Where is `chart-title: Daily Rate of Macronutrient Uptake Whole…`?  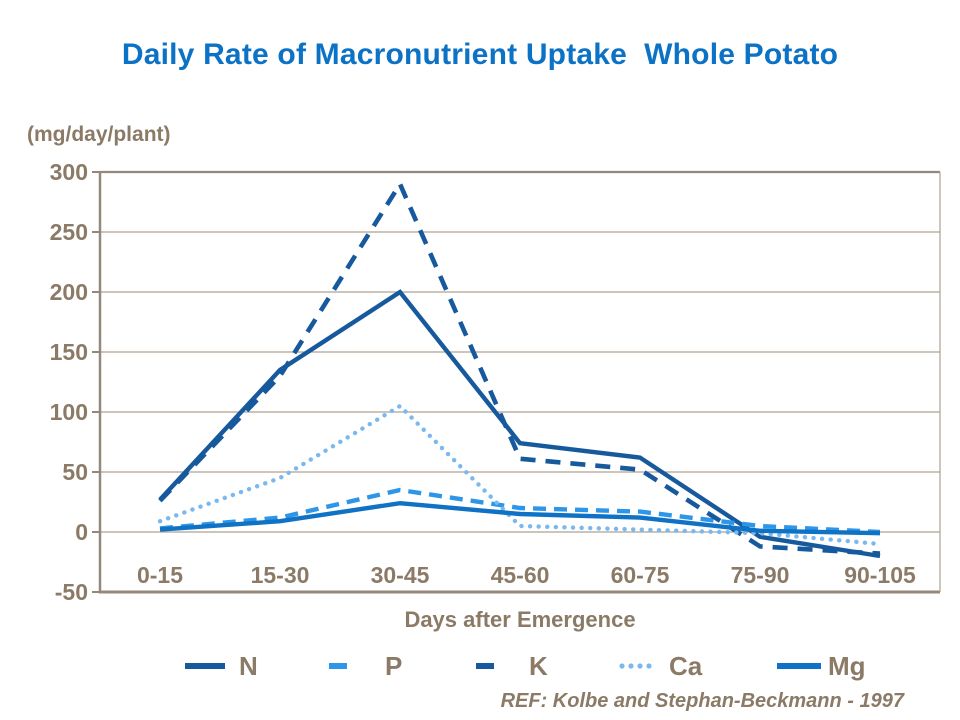 chart-title: Daily Rate of Macronutrient Uptake Whole… is located at coordinates (480, 54).